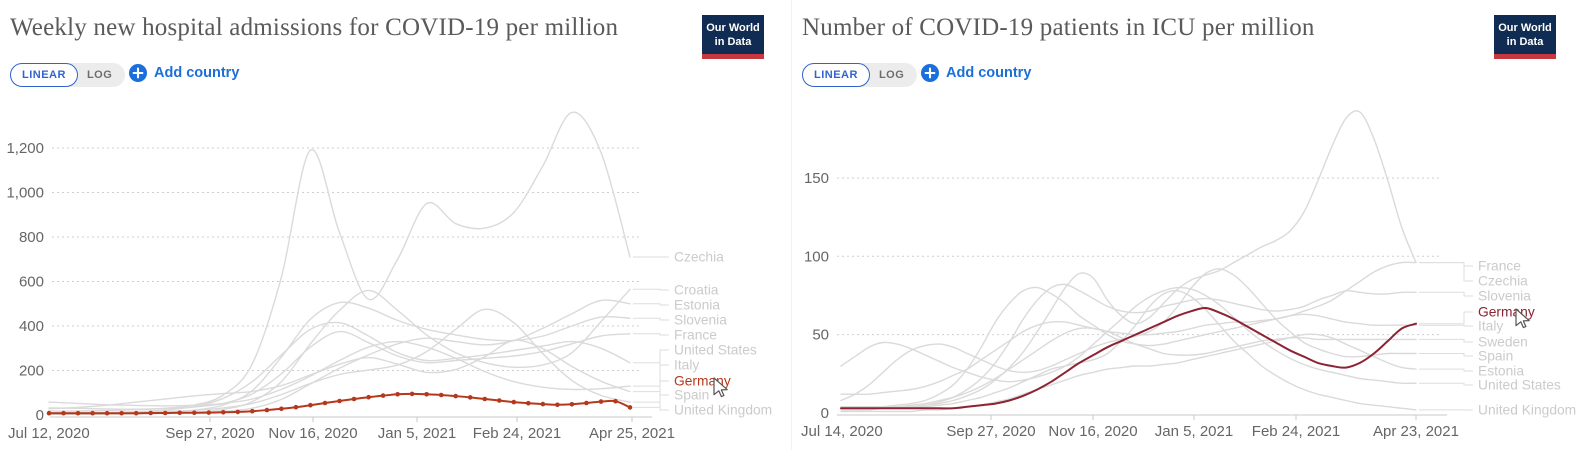 The width and height of the screenshot is (1582, 450). I want to click on series-line-sweden, so click(1128, 367).